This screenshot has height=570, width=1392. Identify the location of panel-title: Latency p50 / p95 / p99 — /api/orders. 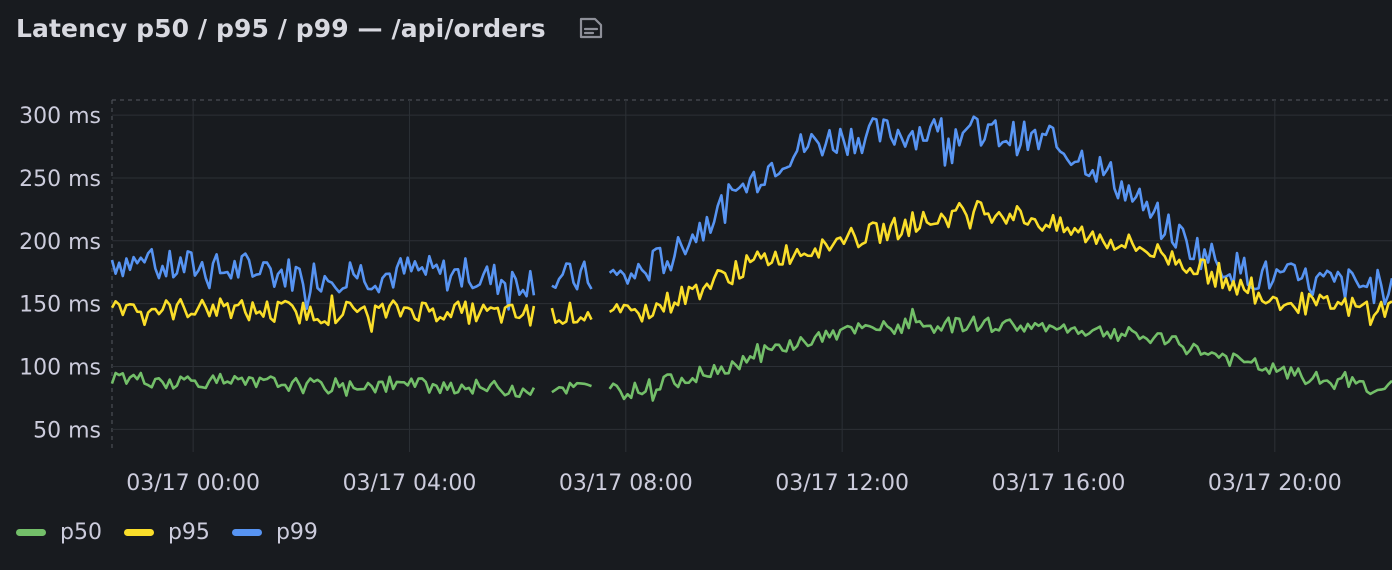
(281, 28).